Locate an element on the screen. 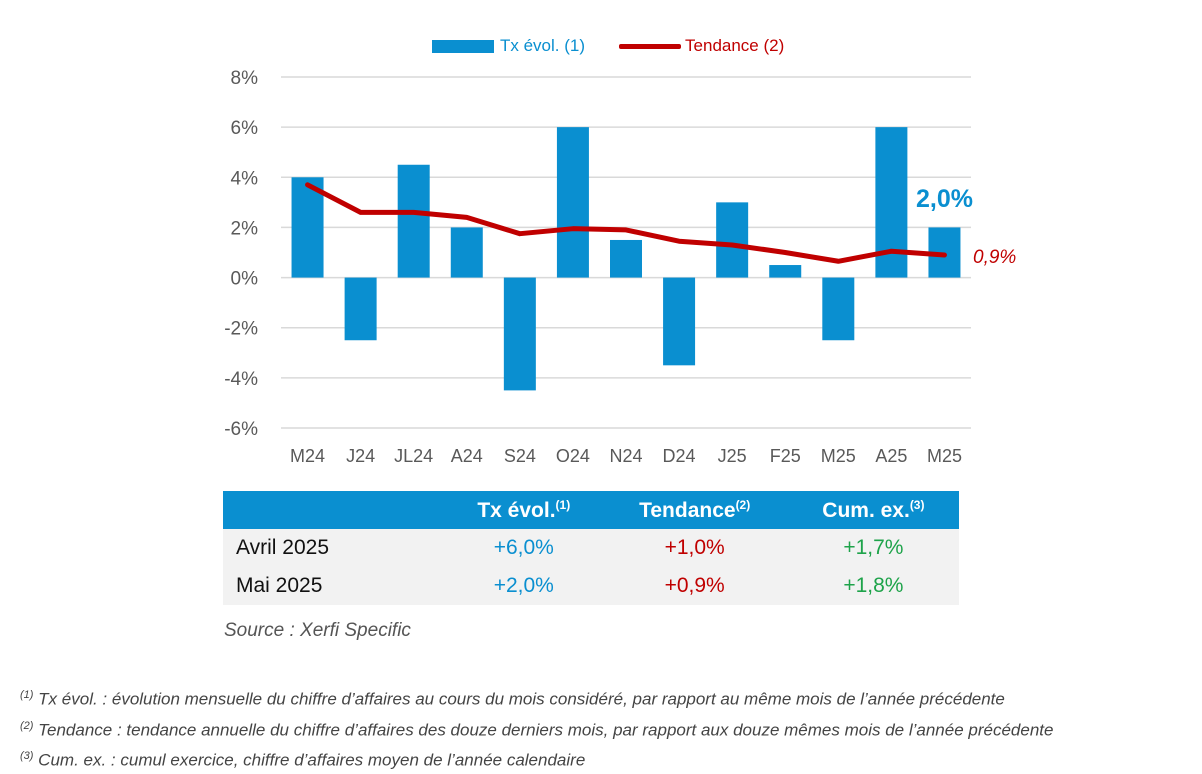  table-row: Mai 2025 +2,0% +0,9% +1,8% is located at coordinates (591, 586).